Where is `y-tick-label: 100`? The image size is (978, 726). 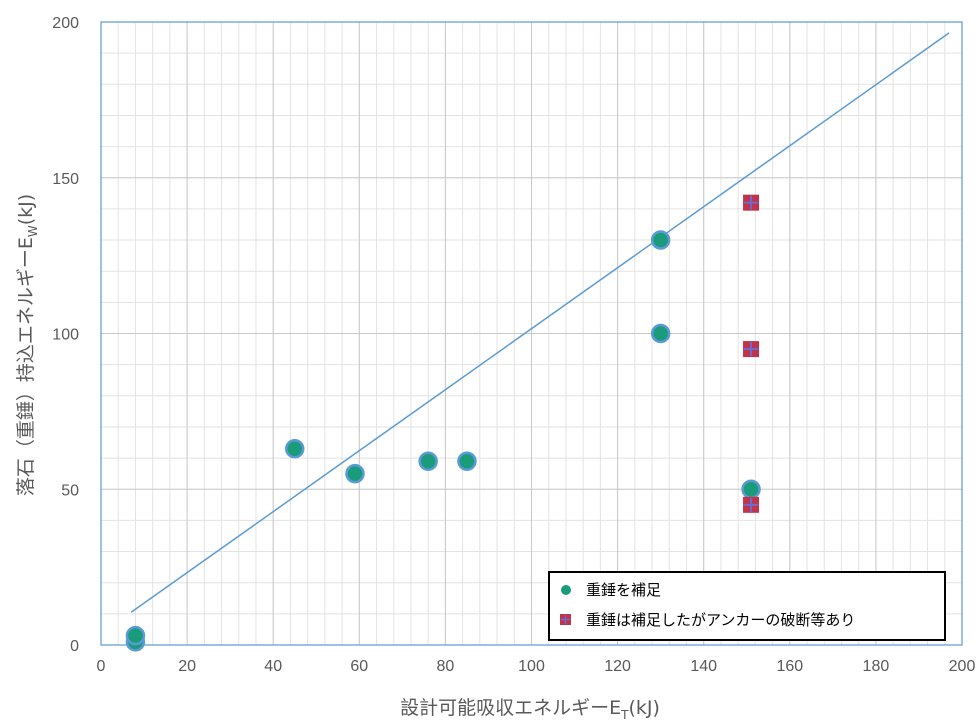
y-tick-label: 100 is located at coordinates (65, 335).